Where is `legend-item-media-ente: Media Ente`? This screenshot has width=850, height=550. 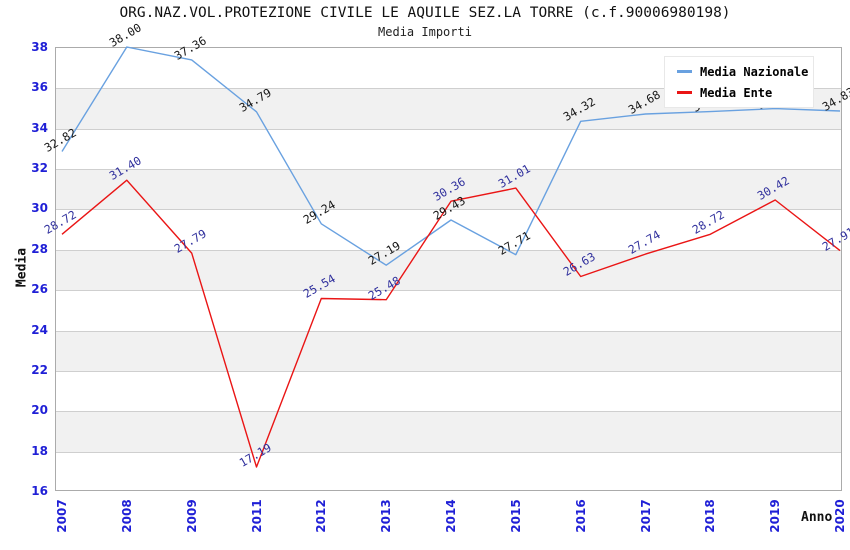
legend-item-media-ente: Media Ente is located at coordinates (745, 93).